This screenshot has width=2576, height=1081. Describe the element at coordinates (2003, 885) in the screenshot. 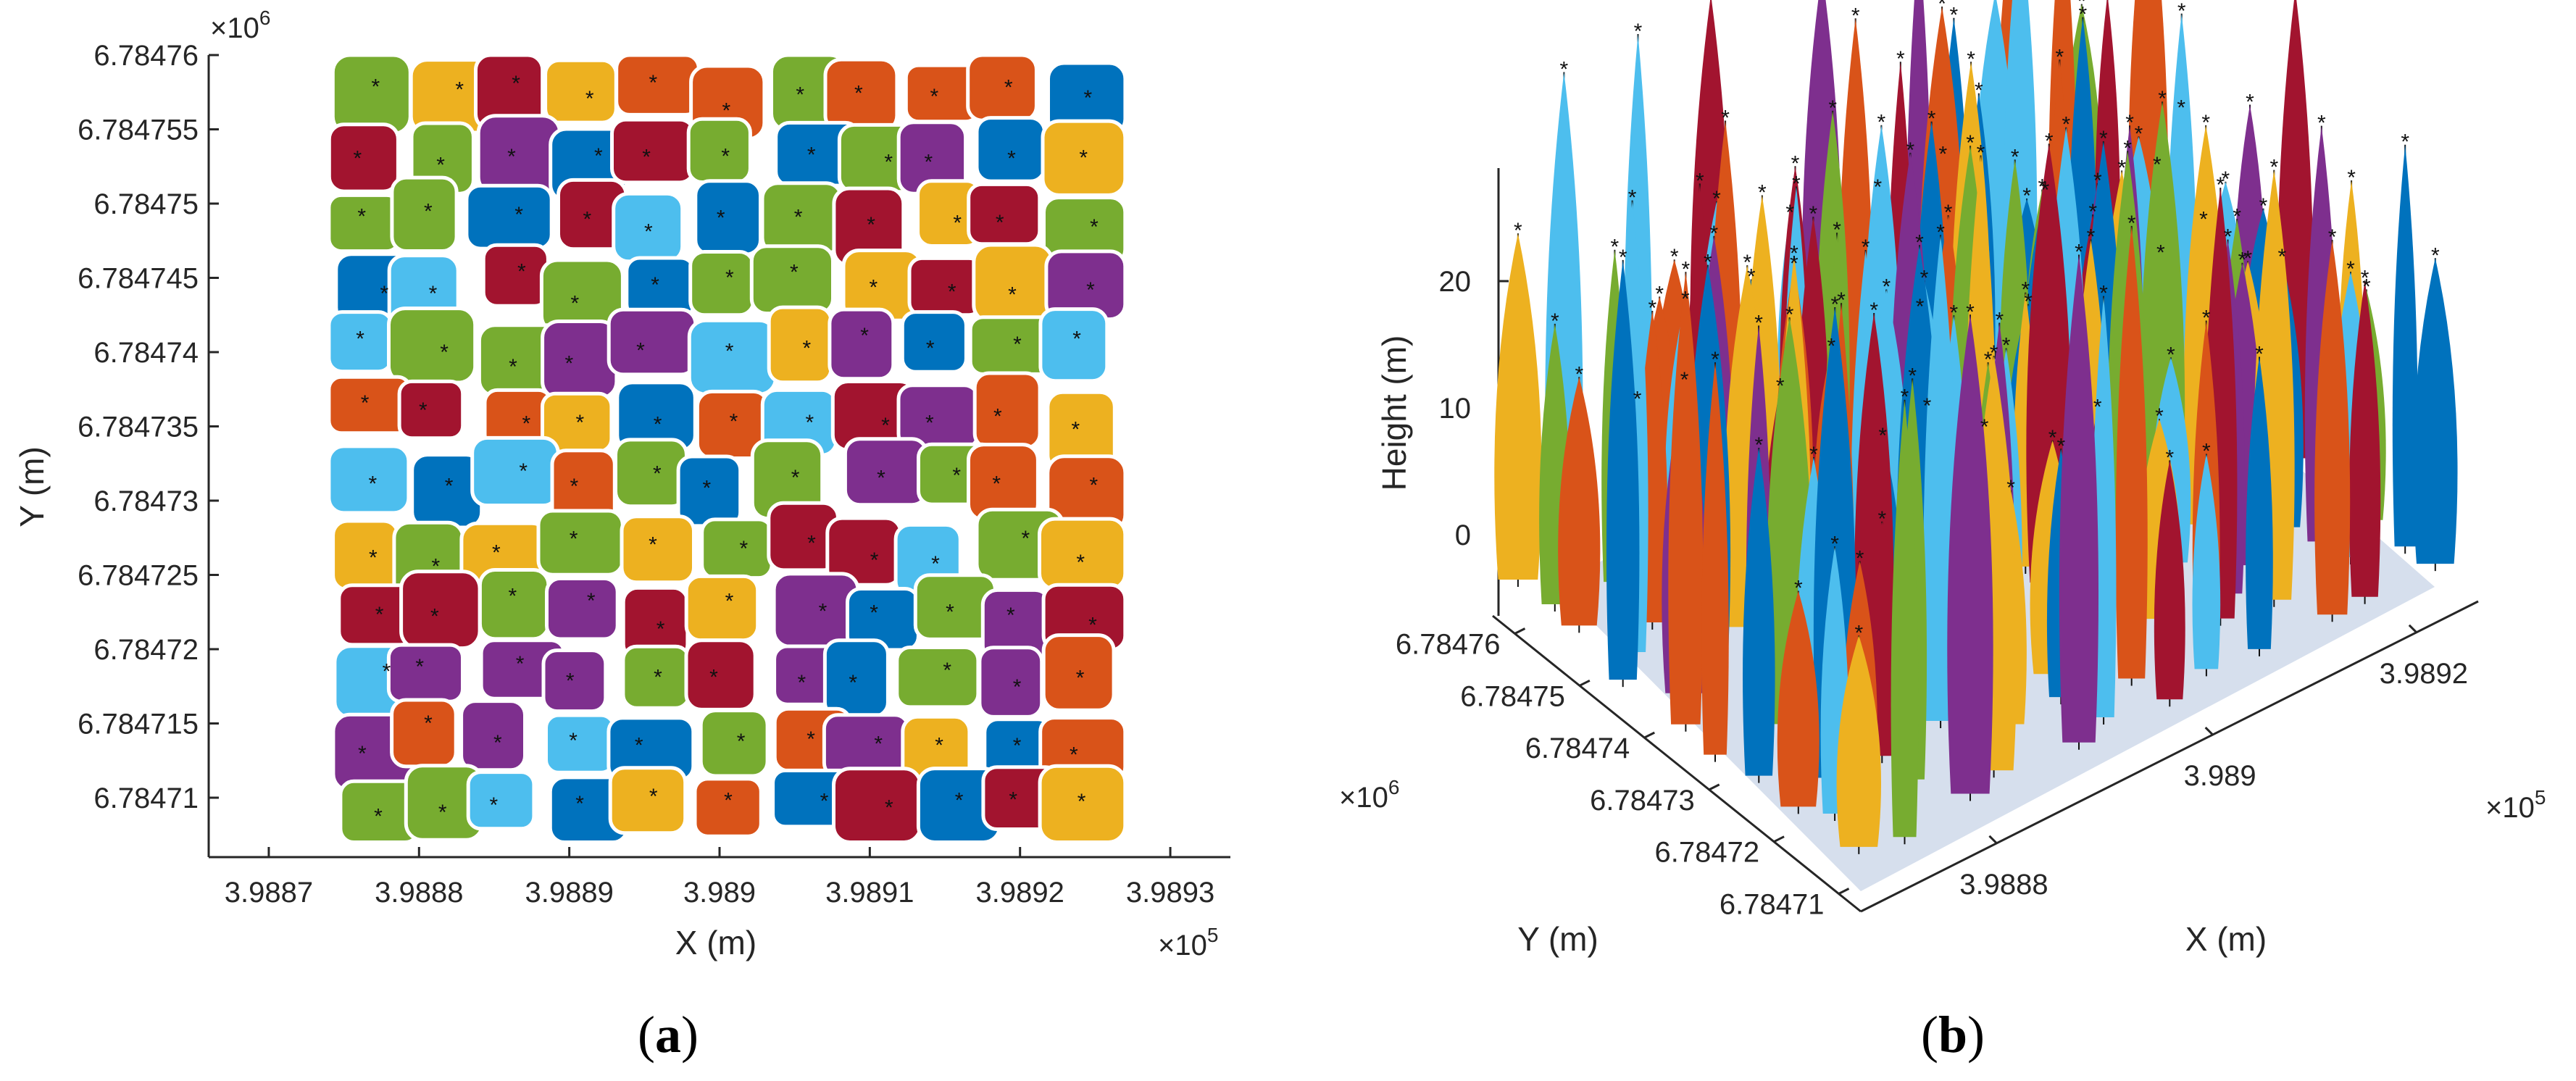

I see `x-tick-label-b: 3.9888` at that location.